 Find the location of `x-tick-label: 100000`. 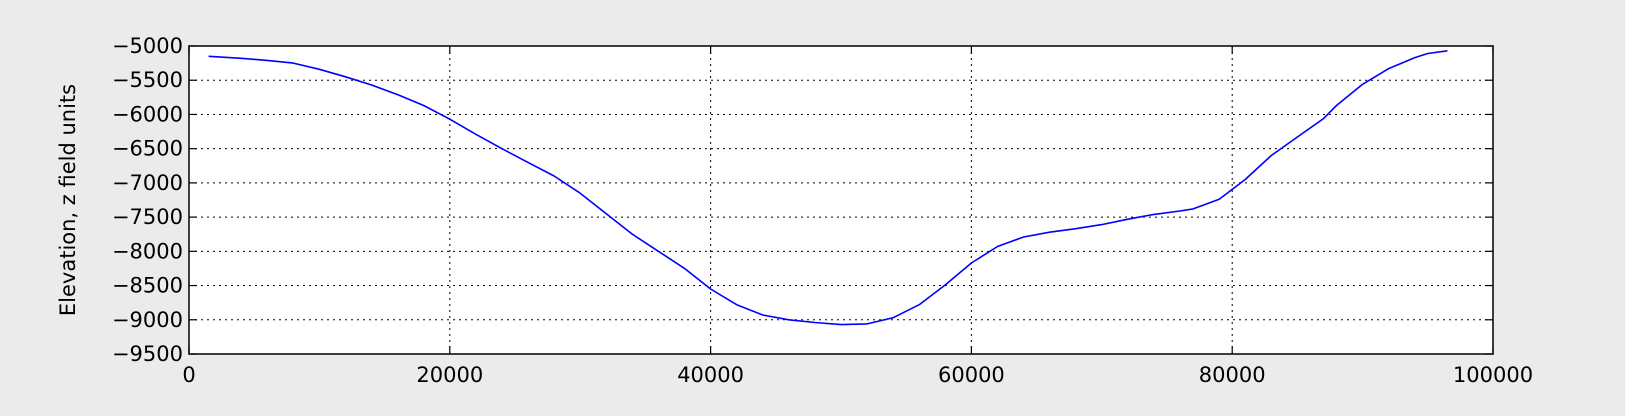

x-tick-label: 100000 is located at coordinates (1493, 375).